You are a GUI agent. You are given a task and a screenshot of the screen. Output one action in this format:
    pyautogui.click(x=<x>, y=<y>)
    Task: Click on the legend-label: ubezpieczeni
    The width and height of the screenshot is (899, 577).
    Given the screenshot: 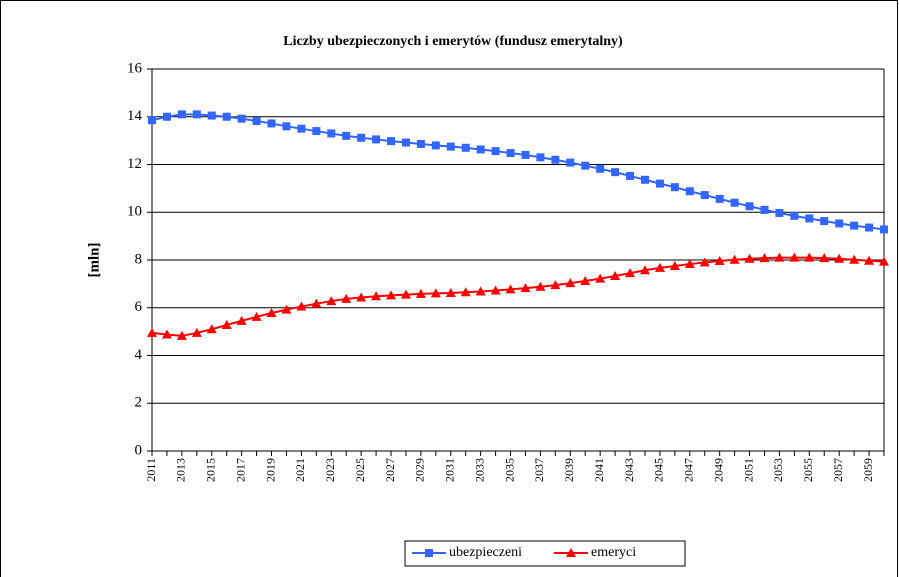 What is the action you would take?
    pyautogui.click(x=485, y=552)
    